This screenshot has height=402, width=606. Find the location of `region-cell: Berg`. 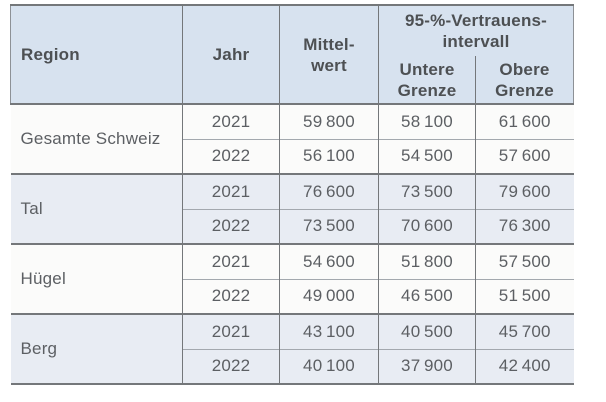

region-cell: Berg is located at coordinates (96, 349).